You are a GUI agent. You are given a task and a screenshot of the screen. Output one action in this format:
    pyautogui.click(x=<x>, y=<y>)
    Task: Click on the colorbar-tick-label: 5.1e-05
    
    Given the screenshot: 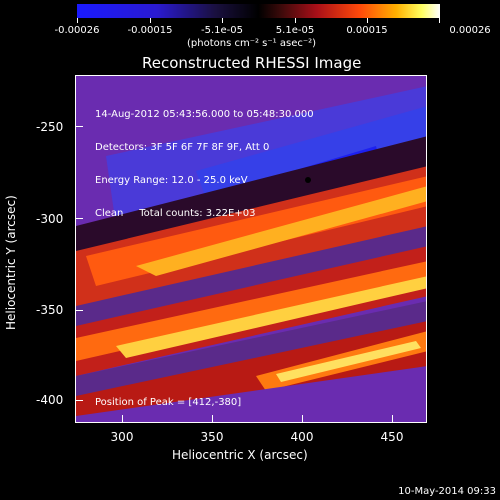 What is the action you would take?
    pyautogui.click(x=295, y=30)
    